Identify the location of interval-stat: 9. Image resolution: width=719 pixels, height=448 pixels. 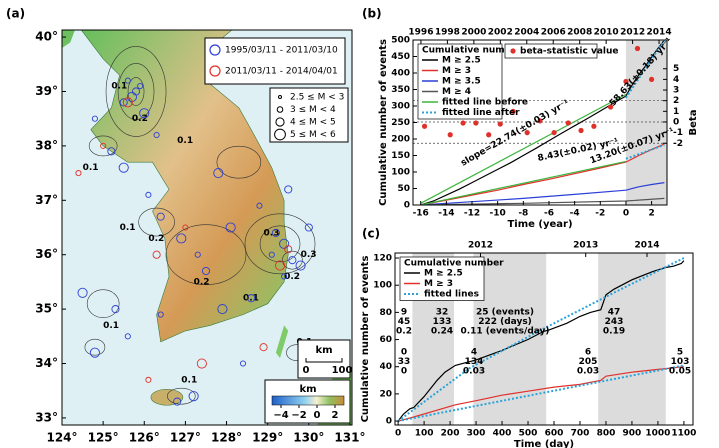
(404, 313).